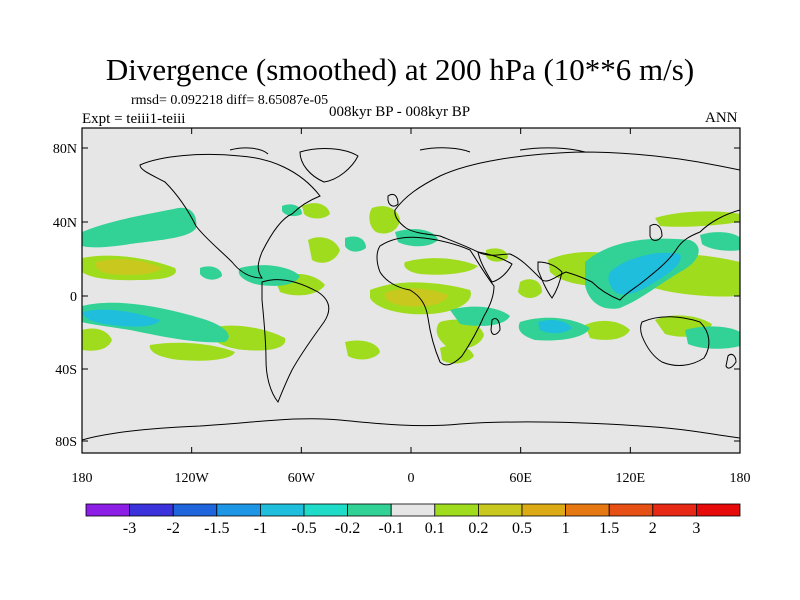 Image resolution: width=800 pixels, height=600 pixels. I want to click on colorbar-label: 3, so click(696, 528).